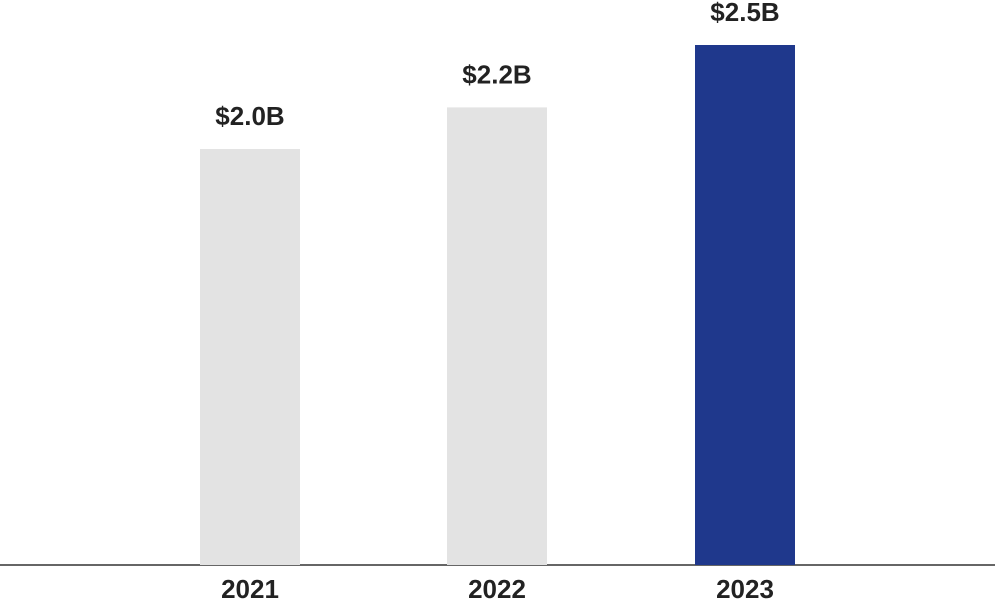 The width and height of the screenshot is (995, 601). Describe the element at coordinates (745, 587) in the screenshot. I see `x-tick-label: 2023` at that location.